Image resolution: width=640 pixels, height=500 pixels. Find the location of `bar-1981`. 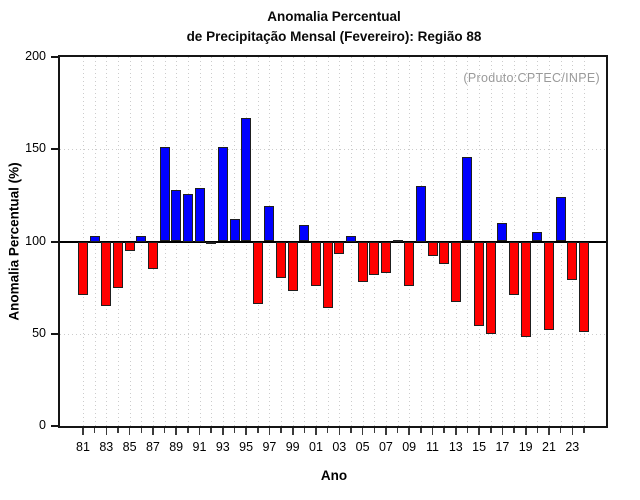

bar-1981 is located at coordinates (83, 268).